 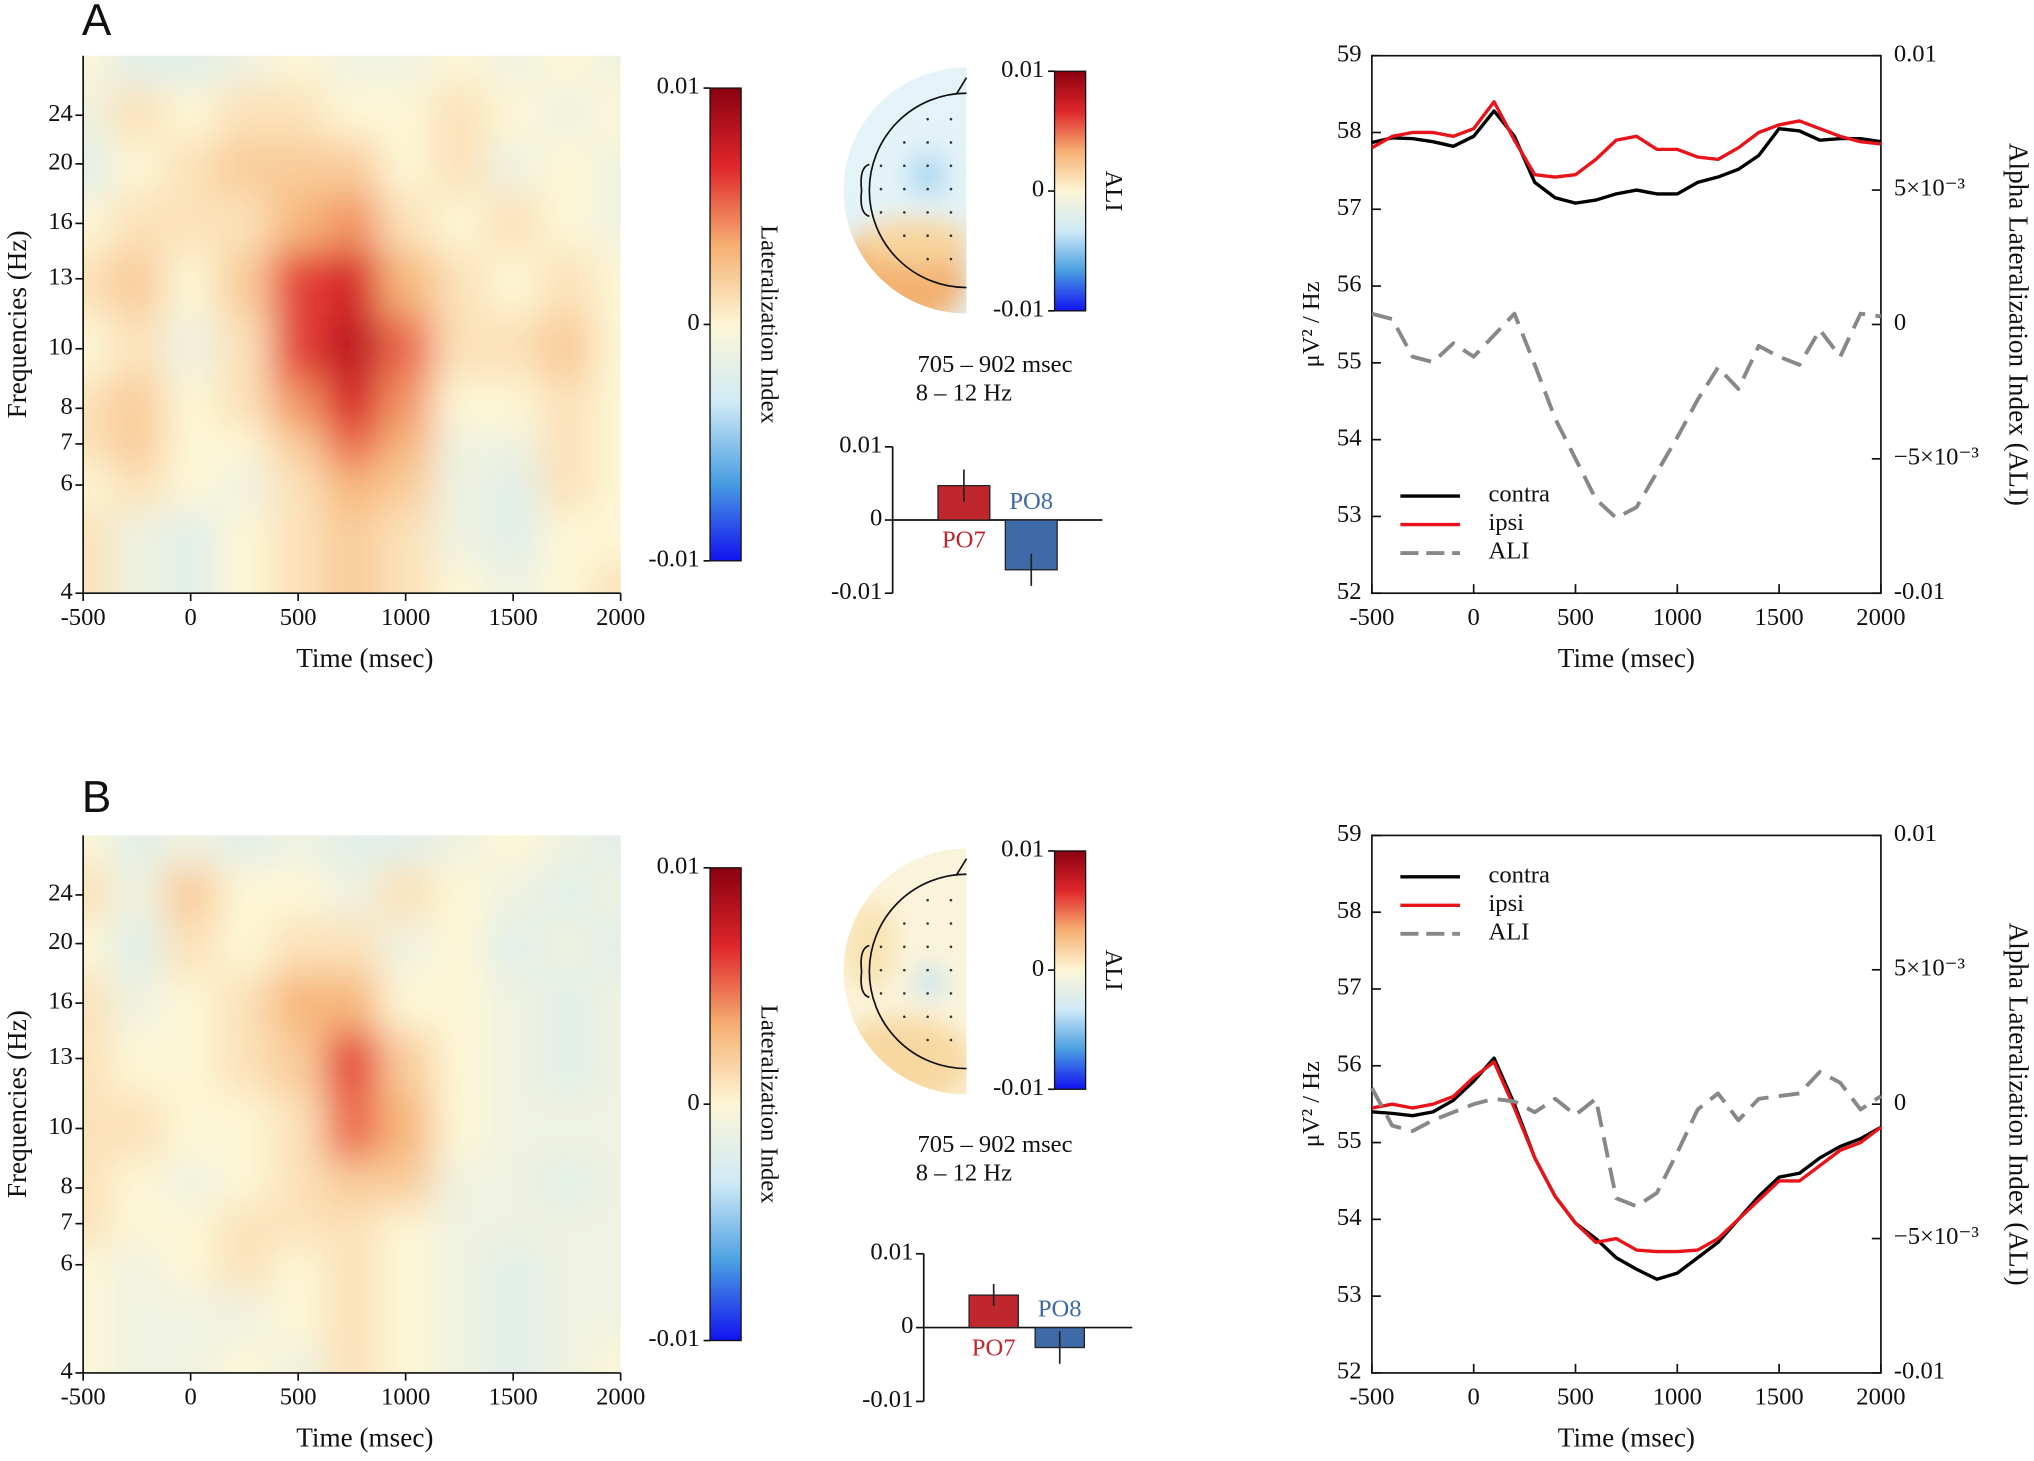 What do you see at coordinates (17, 1104) in the screenshot?
I see `y-axis-label: Frequencies (Hz)` at bounding box center [17, 1104].